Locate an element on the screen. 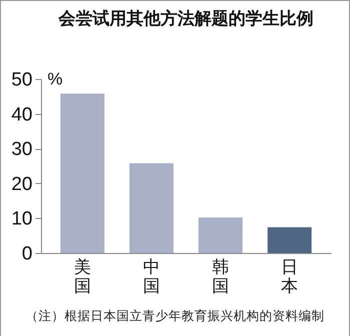 This screenshot has height=336, width=350. chart-title: 会尝试用其他方法解题的学生比例 is located at coordinates (186, 19).